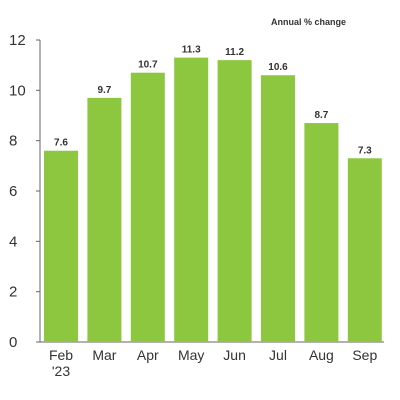 The width and height of the screenshot is (400, 400). What do you see at coordinates (13, 241) in the screenshot?
I see `y-tick-label: 4` at bounding box center [13, 241].